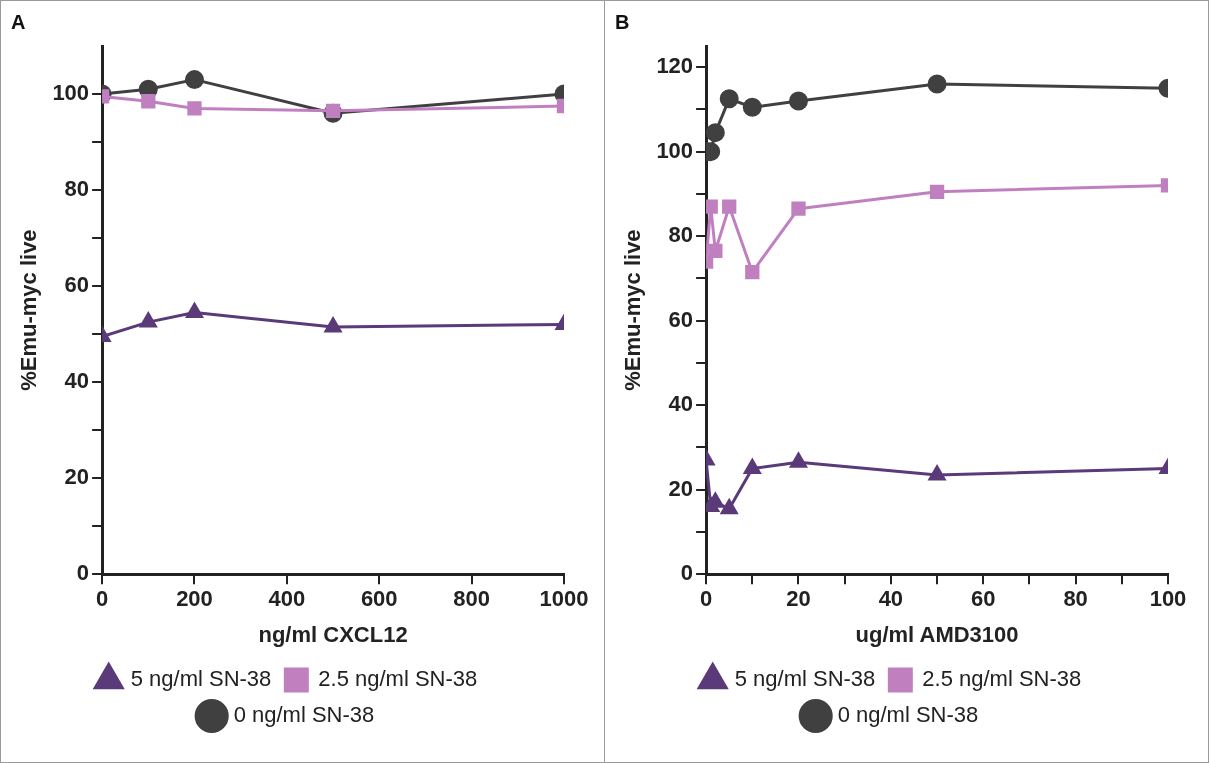  What do you see at coordinates (333, 634) in the screenshot?
I see `x-axis-title: ng/ml CXCL12` at bounding box center [333, 634].